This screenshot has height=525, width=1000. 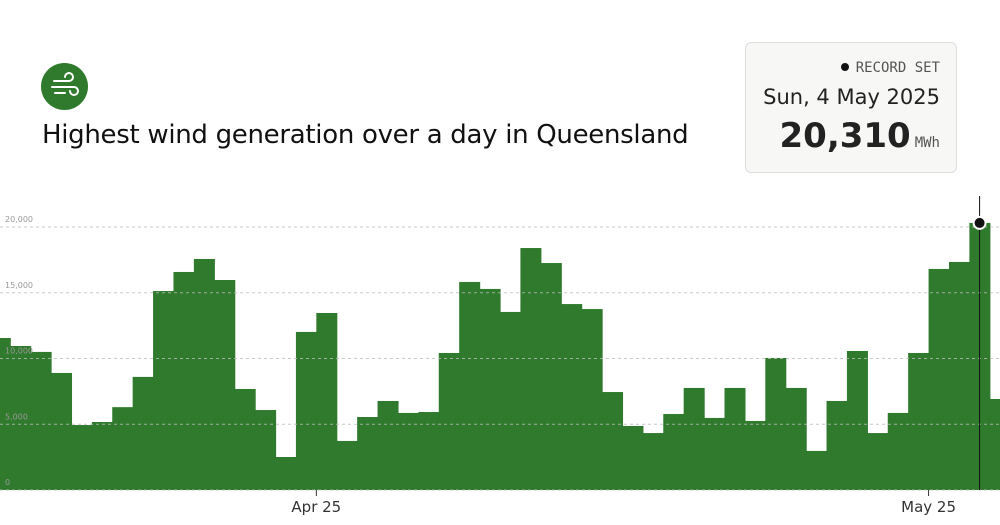 I want to click on record-date: Sun, 4 May 2025, so click(x=851, y=97).